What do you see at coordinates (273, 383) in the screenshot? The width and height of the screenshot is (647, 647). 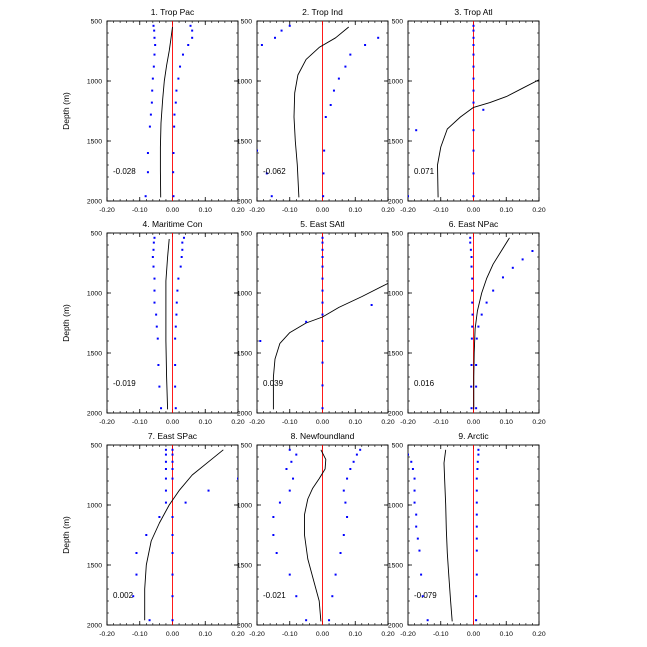 I see `panel-annotation: 0.039` at bounding box center [273, 383].